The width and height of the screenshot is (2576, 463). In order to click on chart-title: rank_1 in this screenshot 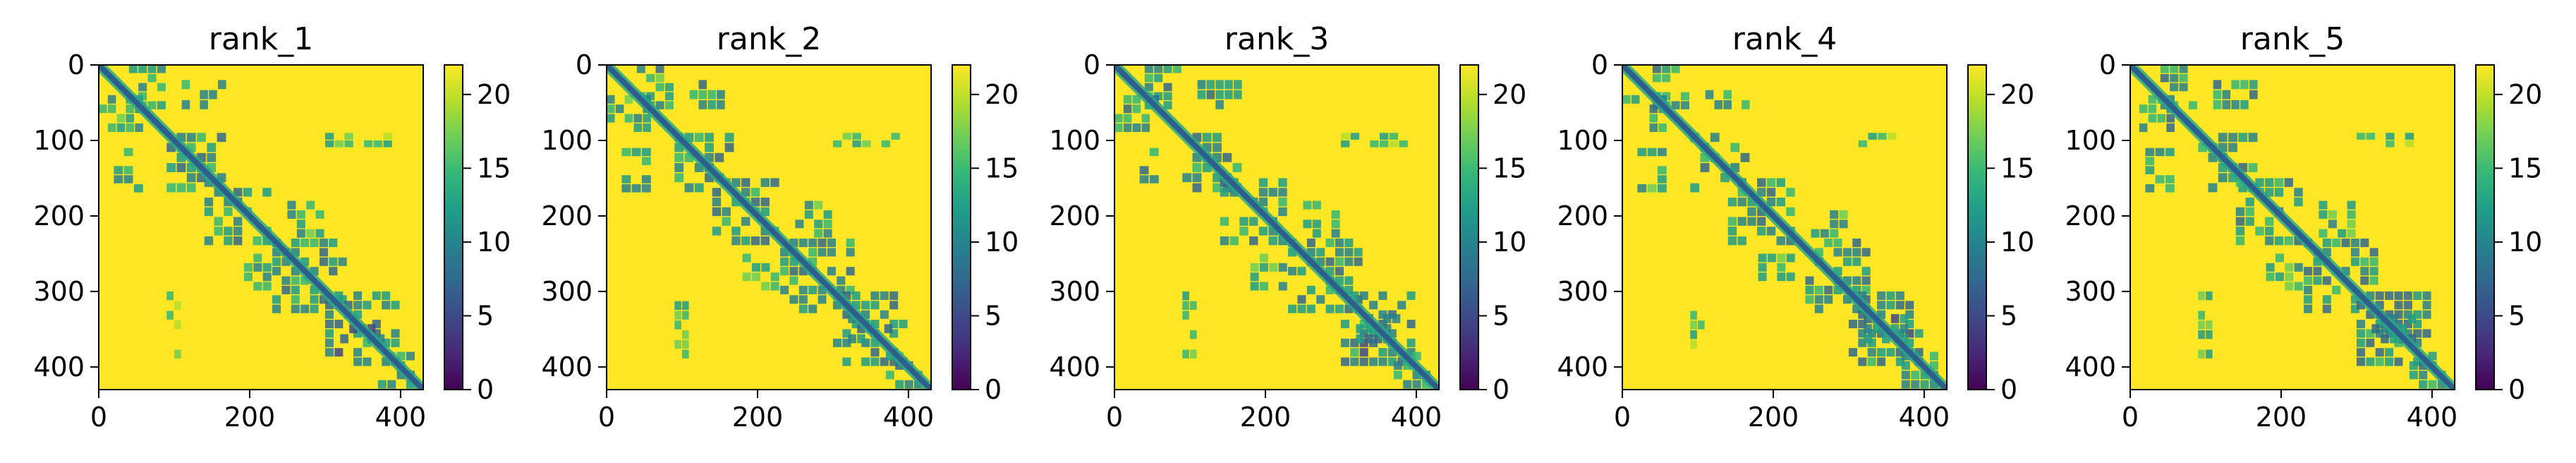, I will do `click(261, 39)`.